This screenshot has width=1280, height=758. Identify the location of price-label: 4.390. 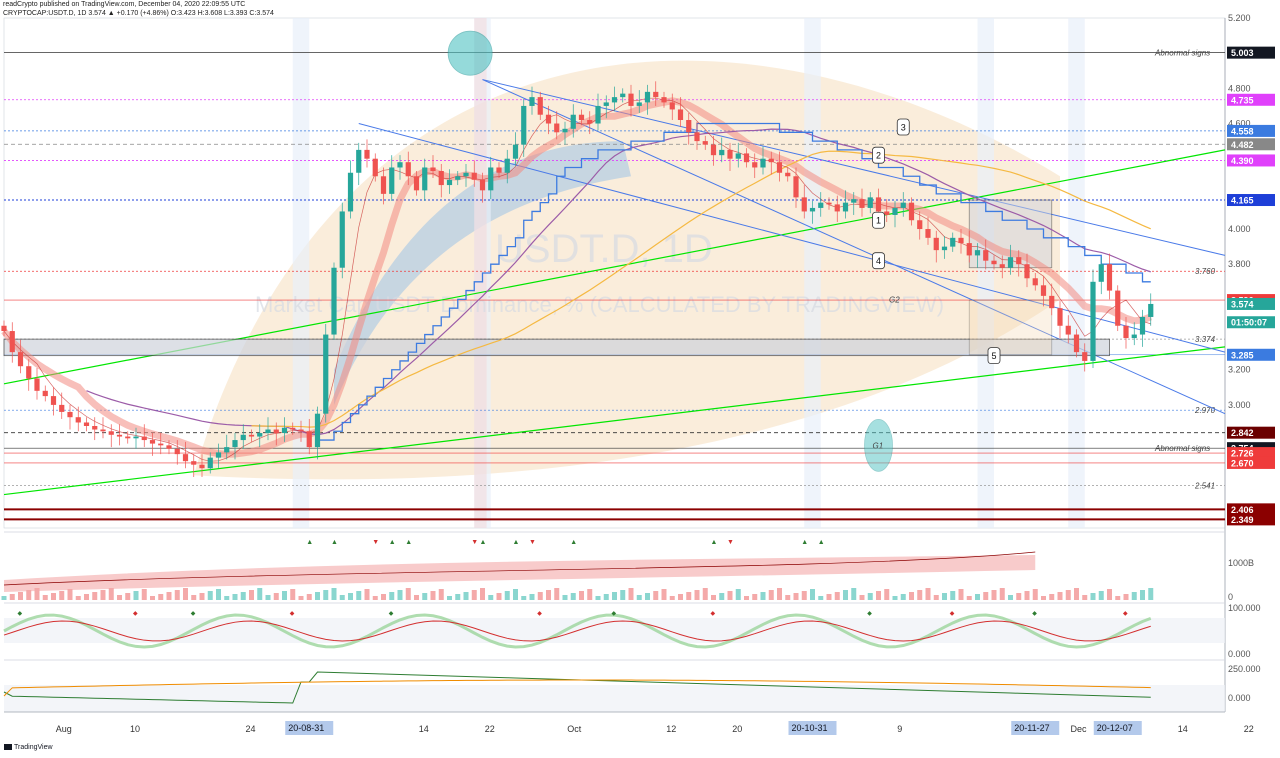
(1251, 160).